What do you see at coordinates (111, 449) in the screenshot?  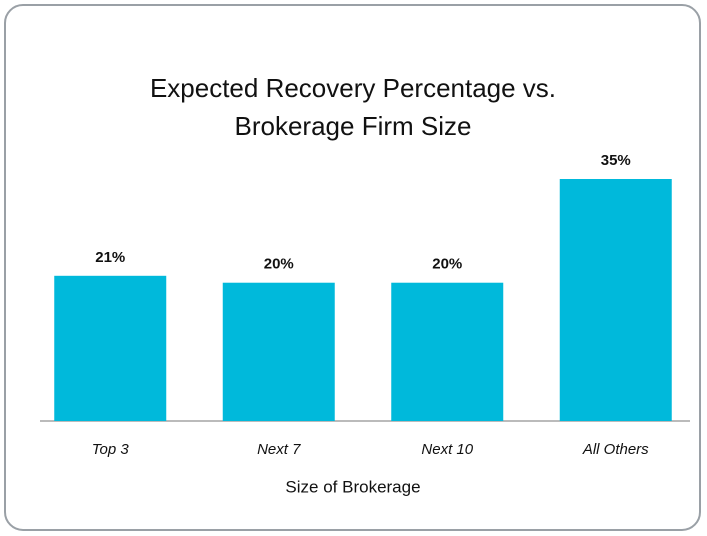 I see `x-tick-label: Top 3` at bounding box center [111, 449].